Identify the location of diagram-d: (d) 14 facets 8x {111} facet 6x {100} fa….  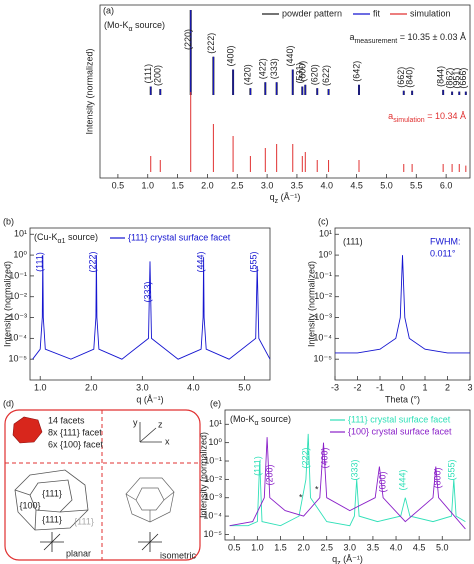
(102, 479).